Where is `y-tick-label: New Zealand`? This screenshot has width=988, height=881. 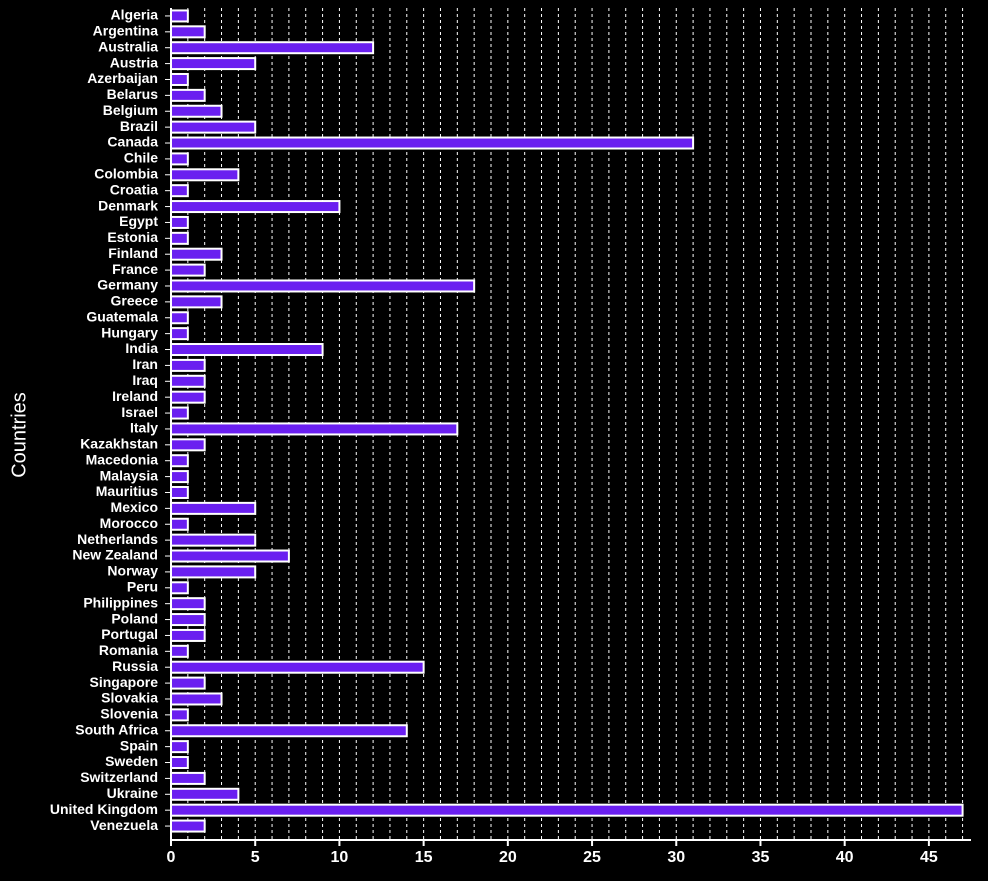
y-tick-label: New Zealand is located at coordinates (115, 555).